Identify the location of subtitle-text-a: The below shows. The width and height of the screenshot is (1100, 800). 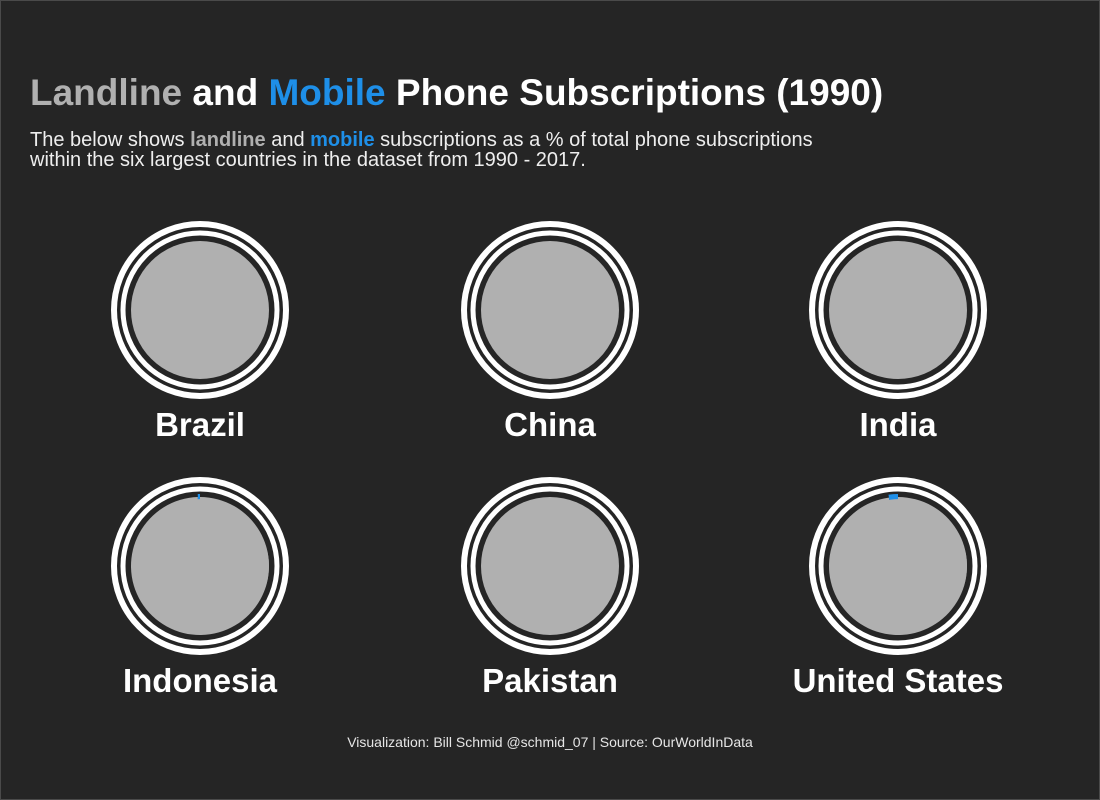
(110, 140).